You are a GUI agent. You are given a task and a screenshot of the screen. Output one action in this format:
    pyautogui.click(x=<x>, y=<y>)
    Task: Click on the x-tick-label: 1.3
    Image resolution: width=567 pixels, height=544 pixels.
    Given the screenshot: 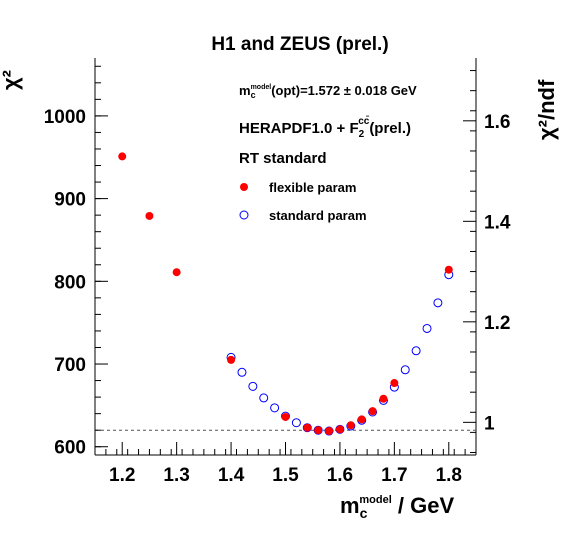 What is the action you would take?
    pyautogui.click(x=176, y=475)
    